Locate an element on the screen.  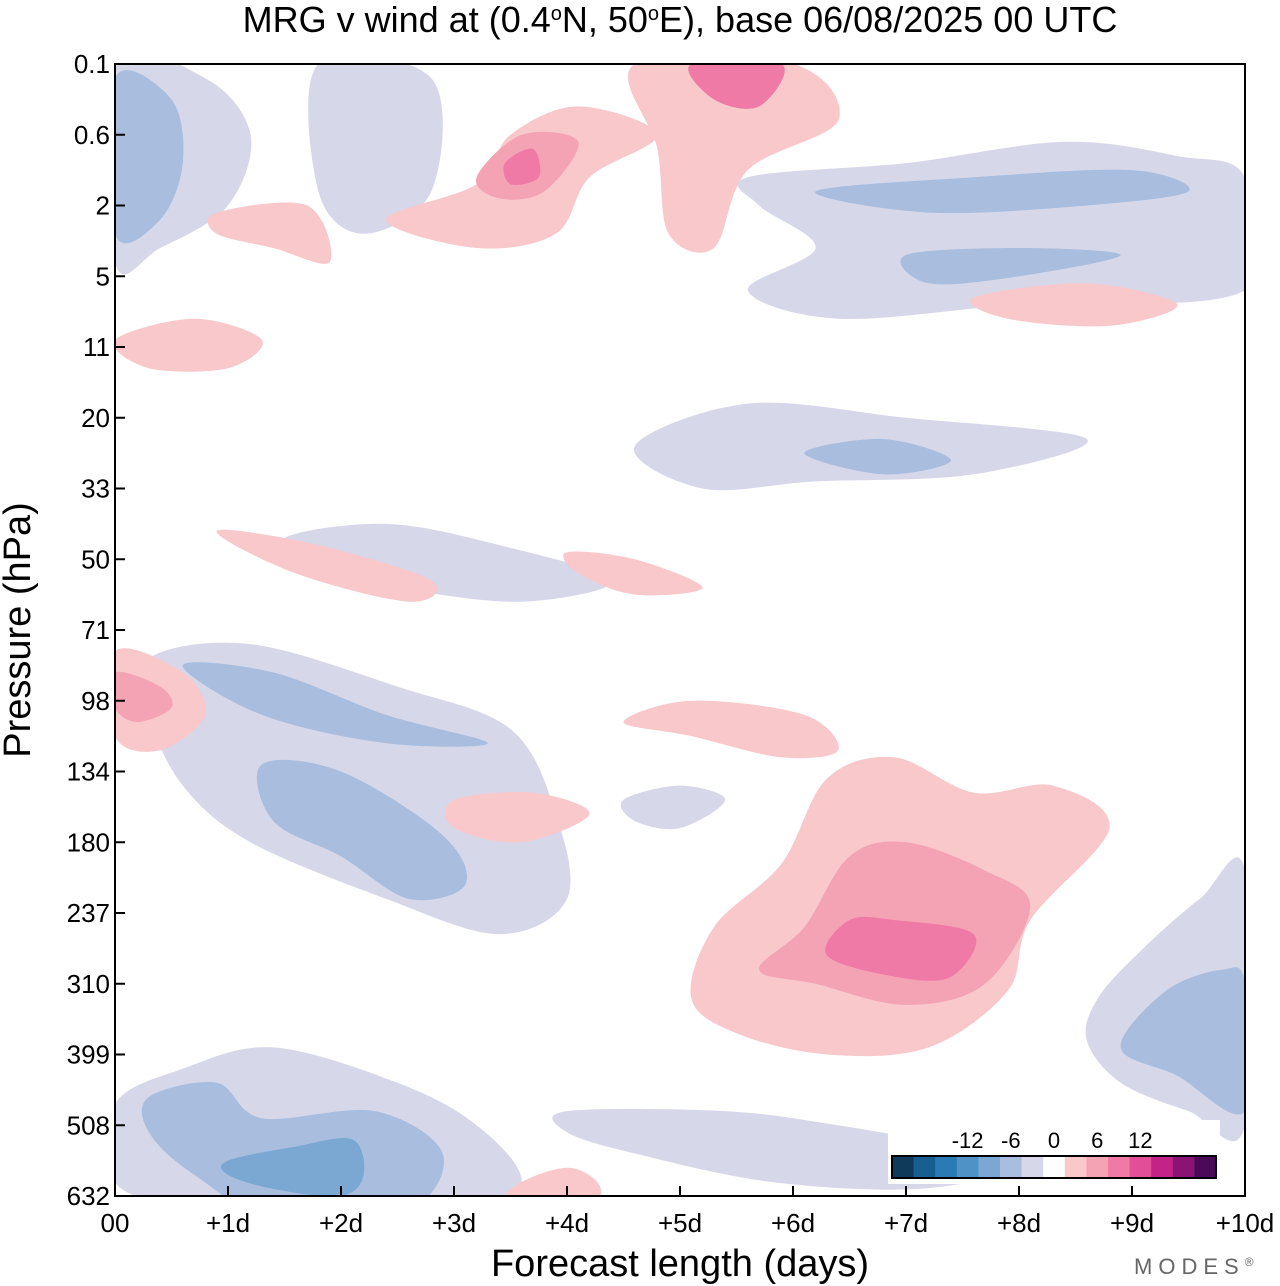
x-tick-label: +9d is located at coordinates (1132, 1223).